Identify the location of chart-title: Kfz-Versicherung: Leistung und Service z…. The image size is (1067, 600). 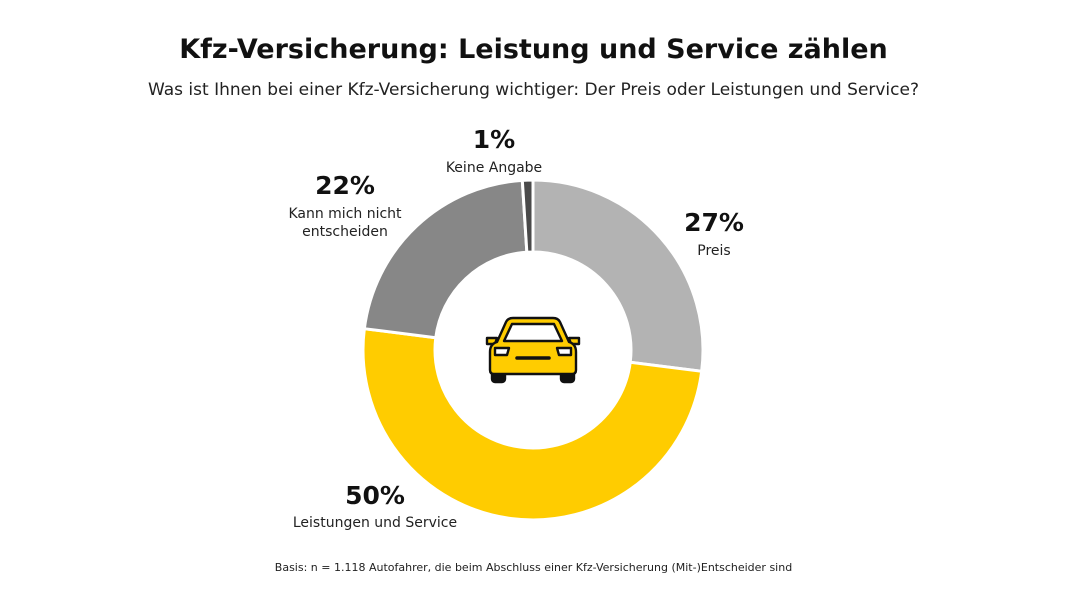
(533, 49).